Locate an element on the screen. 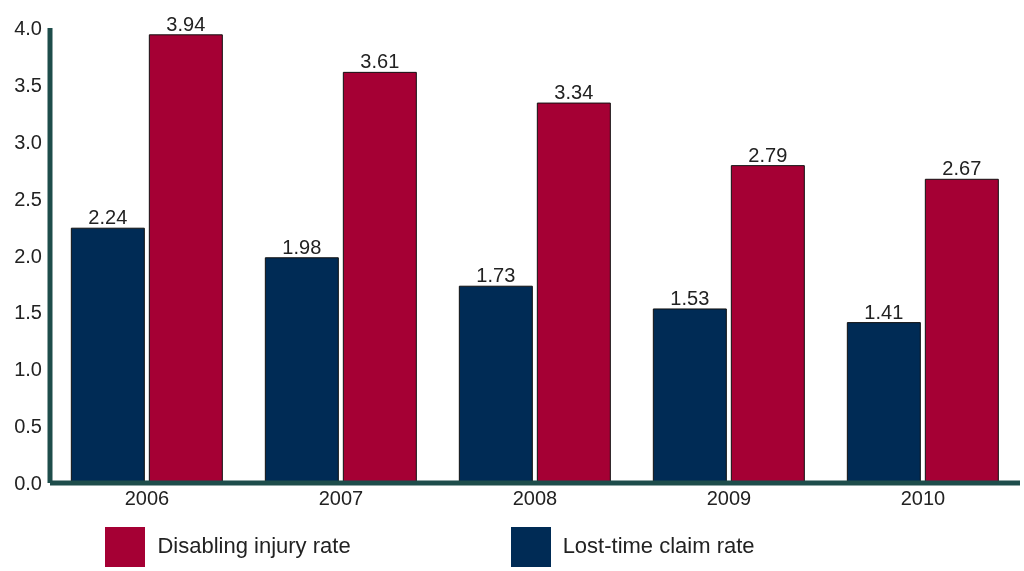 This screenshot has height=571, width=1024. y-tick-label: 0.0 is located at coordinates (28, 483).